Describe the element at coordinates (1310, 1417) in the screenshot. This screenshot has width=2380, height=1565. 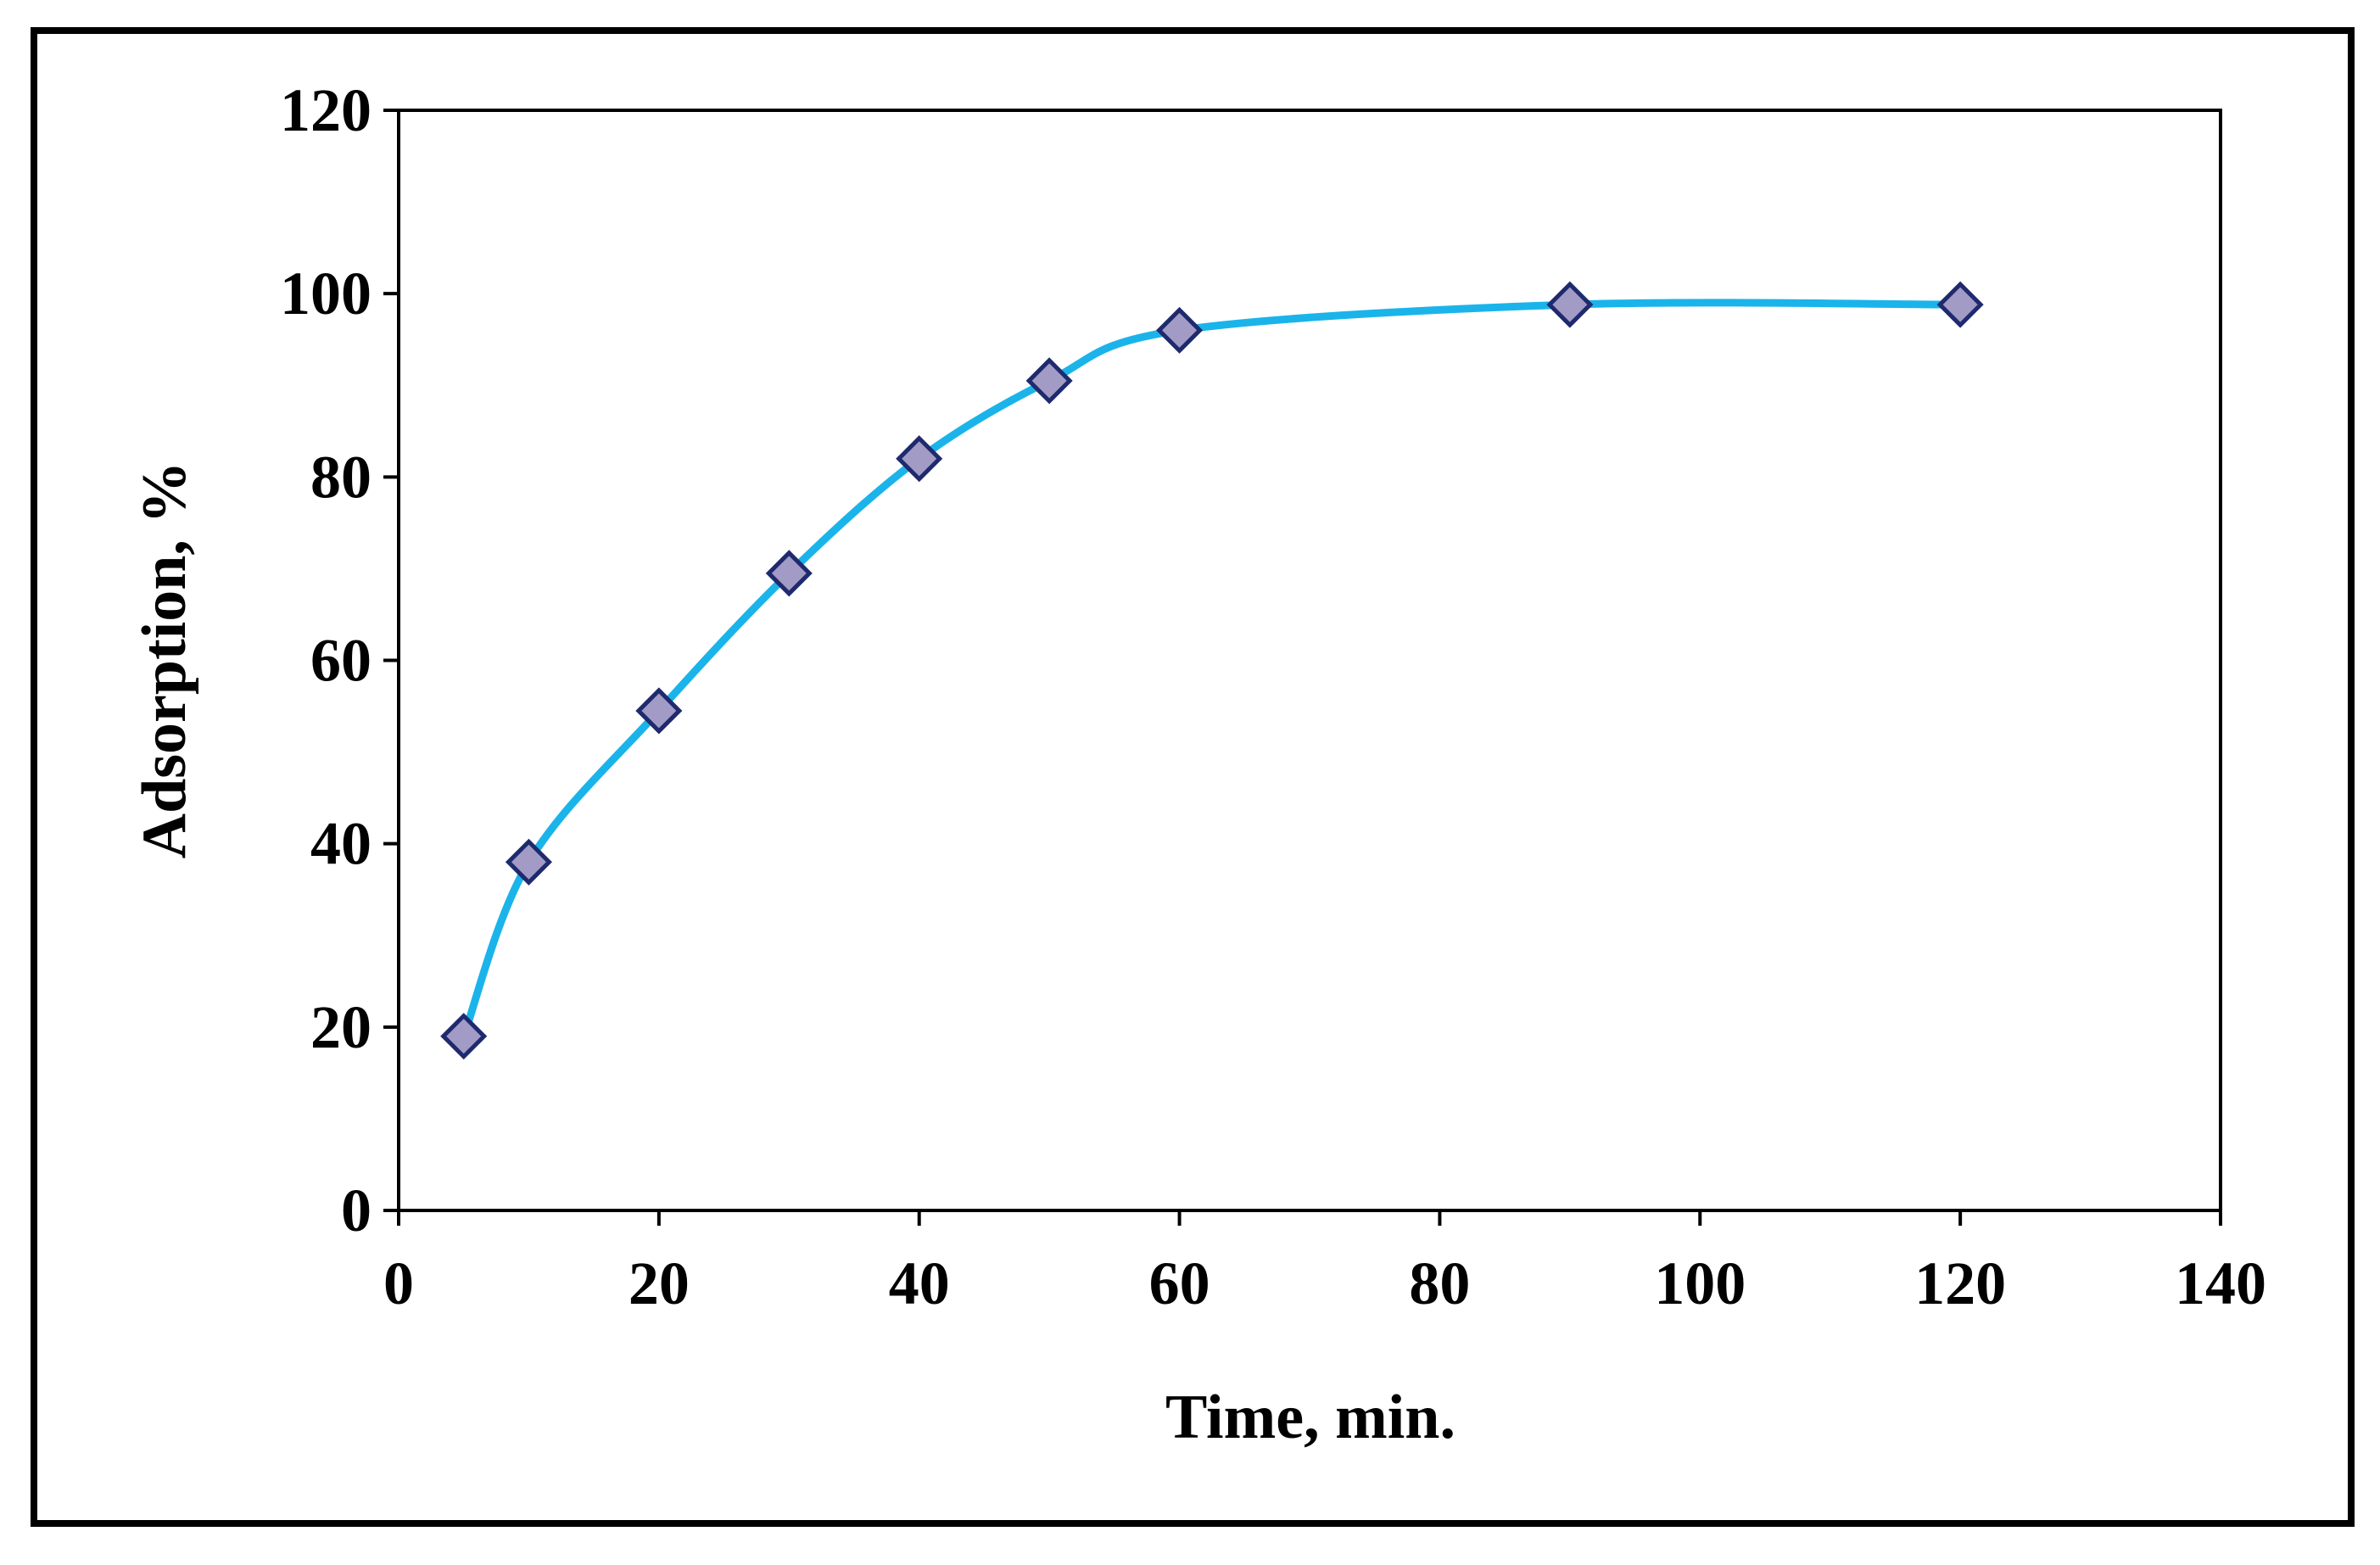
I see `x-axis-title: Time, min.` at that location.